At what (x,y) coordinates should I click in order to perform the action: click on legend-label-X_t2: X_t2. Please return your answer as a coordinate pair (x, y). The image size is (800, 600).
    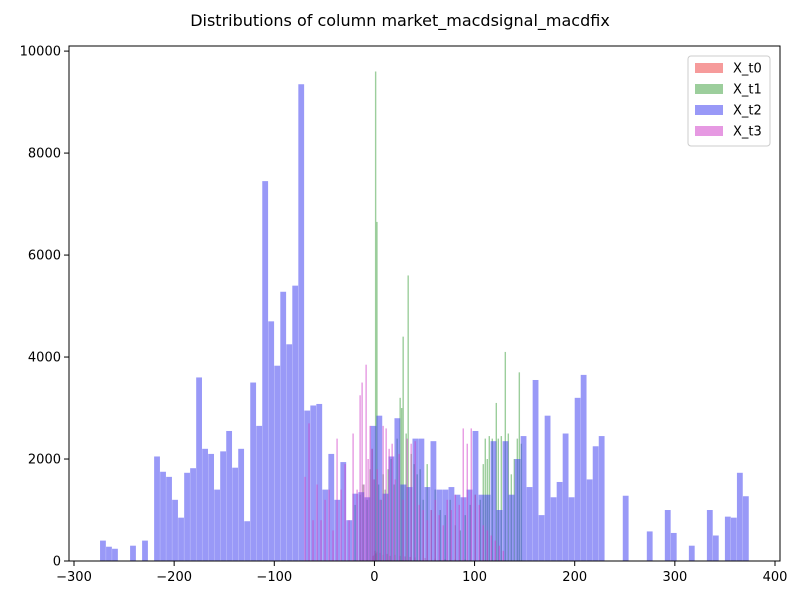
    Looking at the image, I should click on (747, 111).